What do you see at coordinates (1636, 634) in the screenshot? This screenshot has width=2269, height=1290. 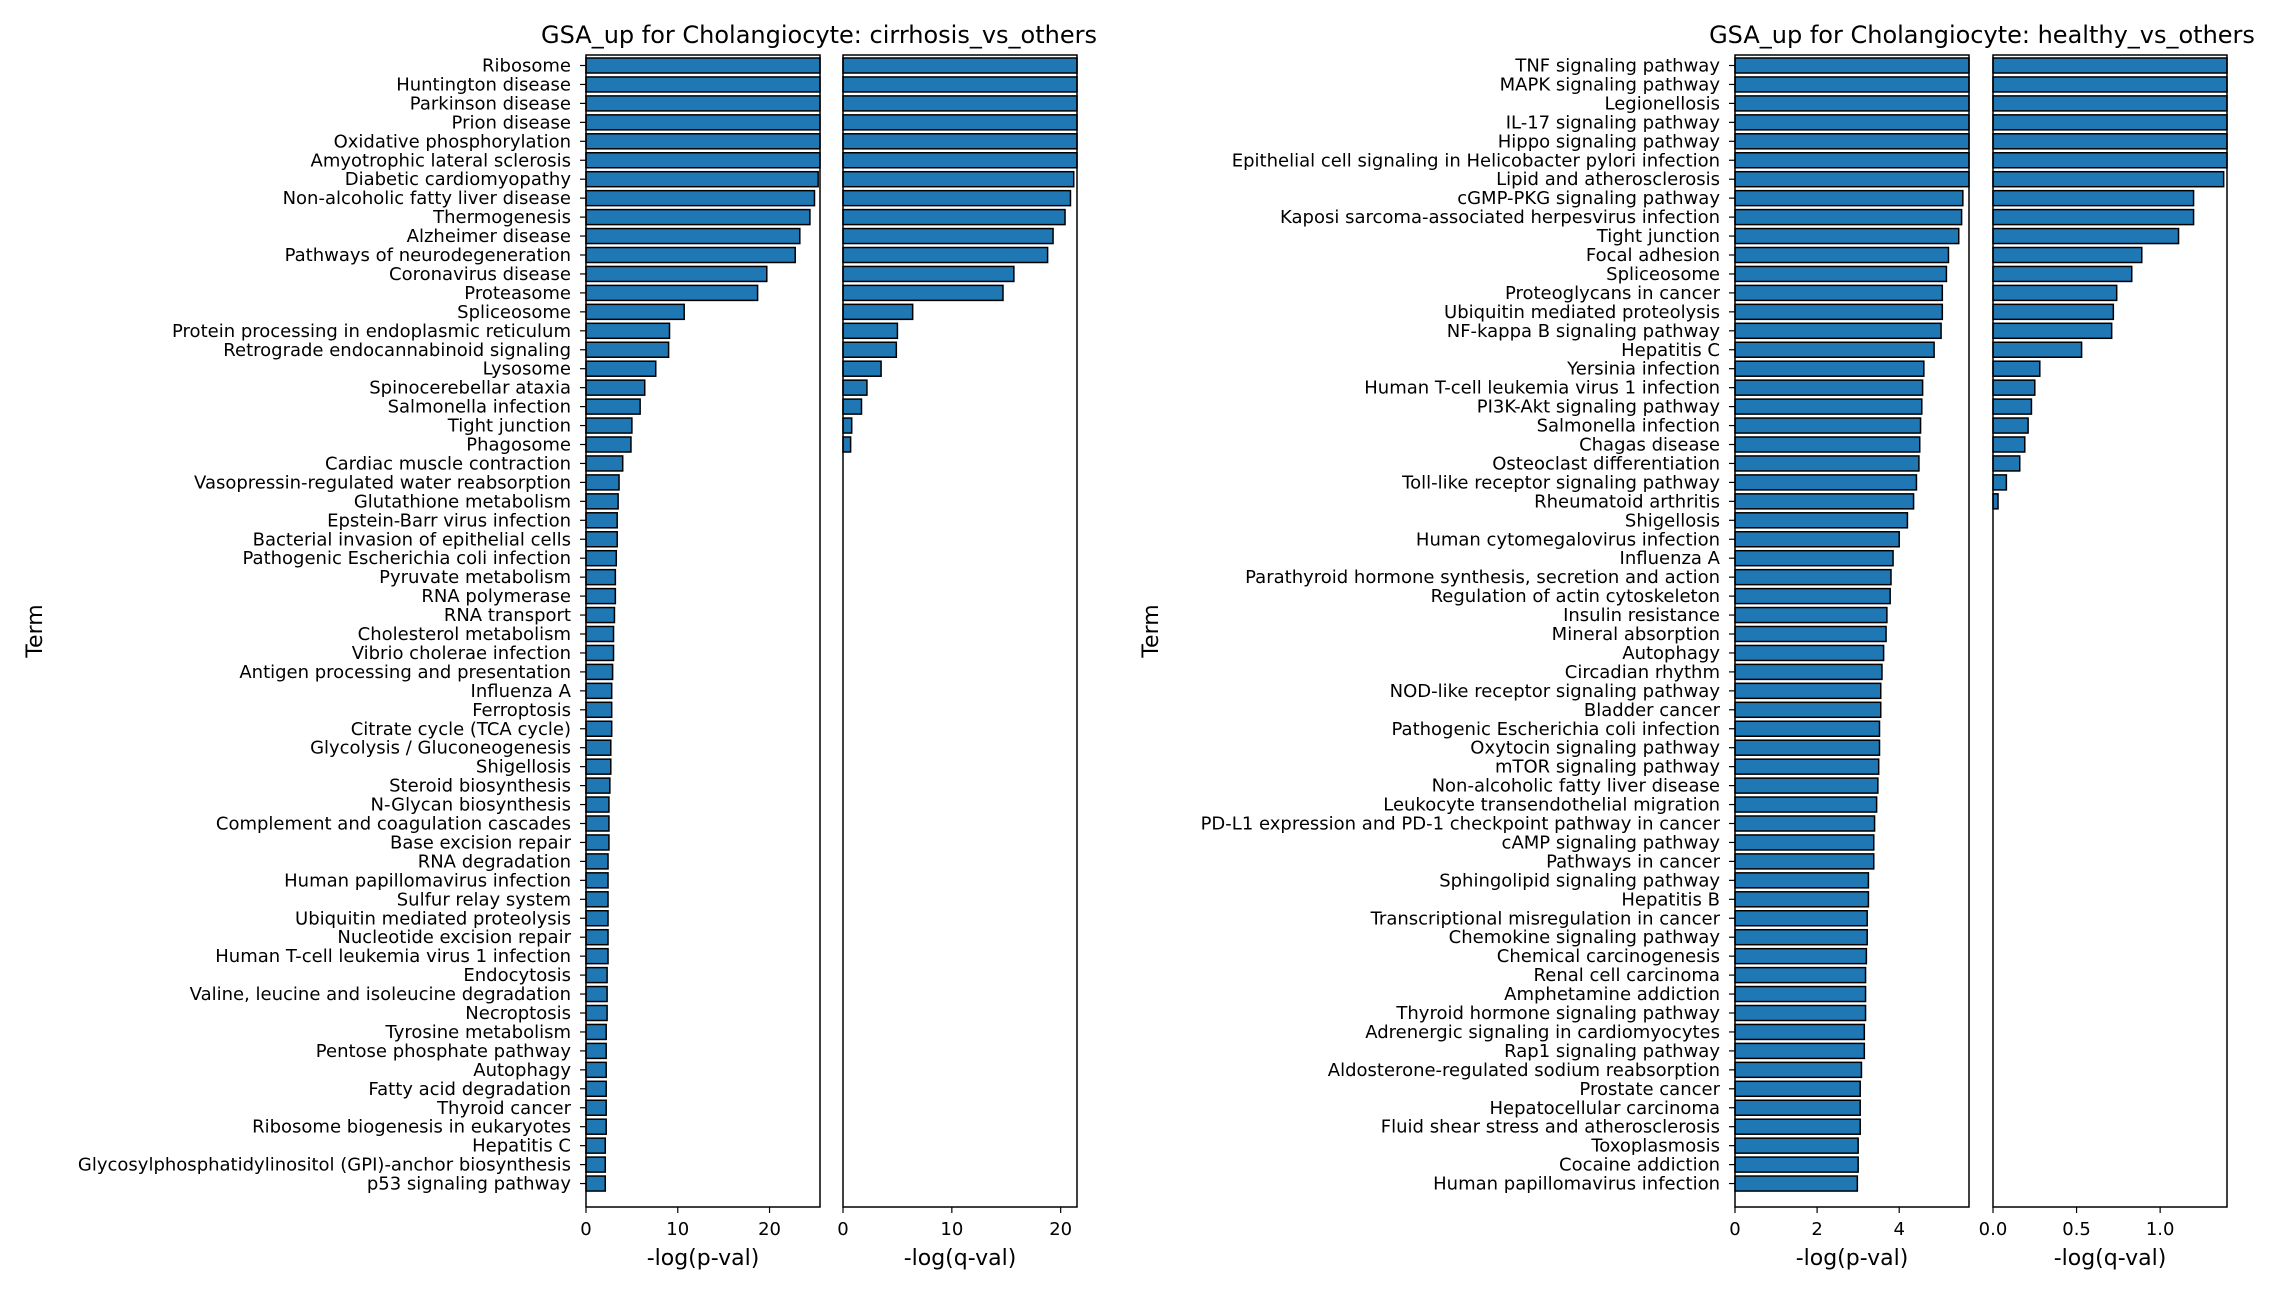 I see `chart1-panel0-term-label: Mineral absorption` at bounding box center [1636, 634].